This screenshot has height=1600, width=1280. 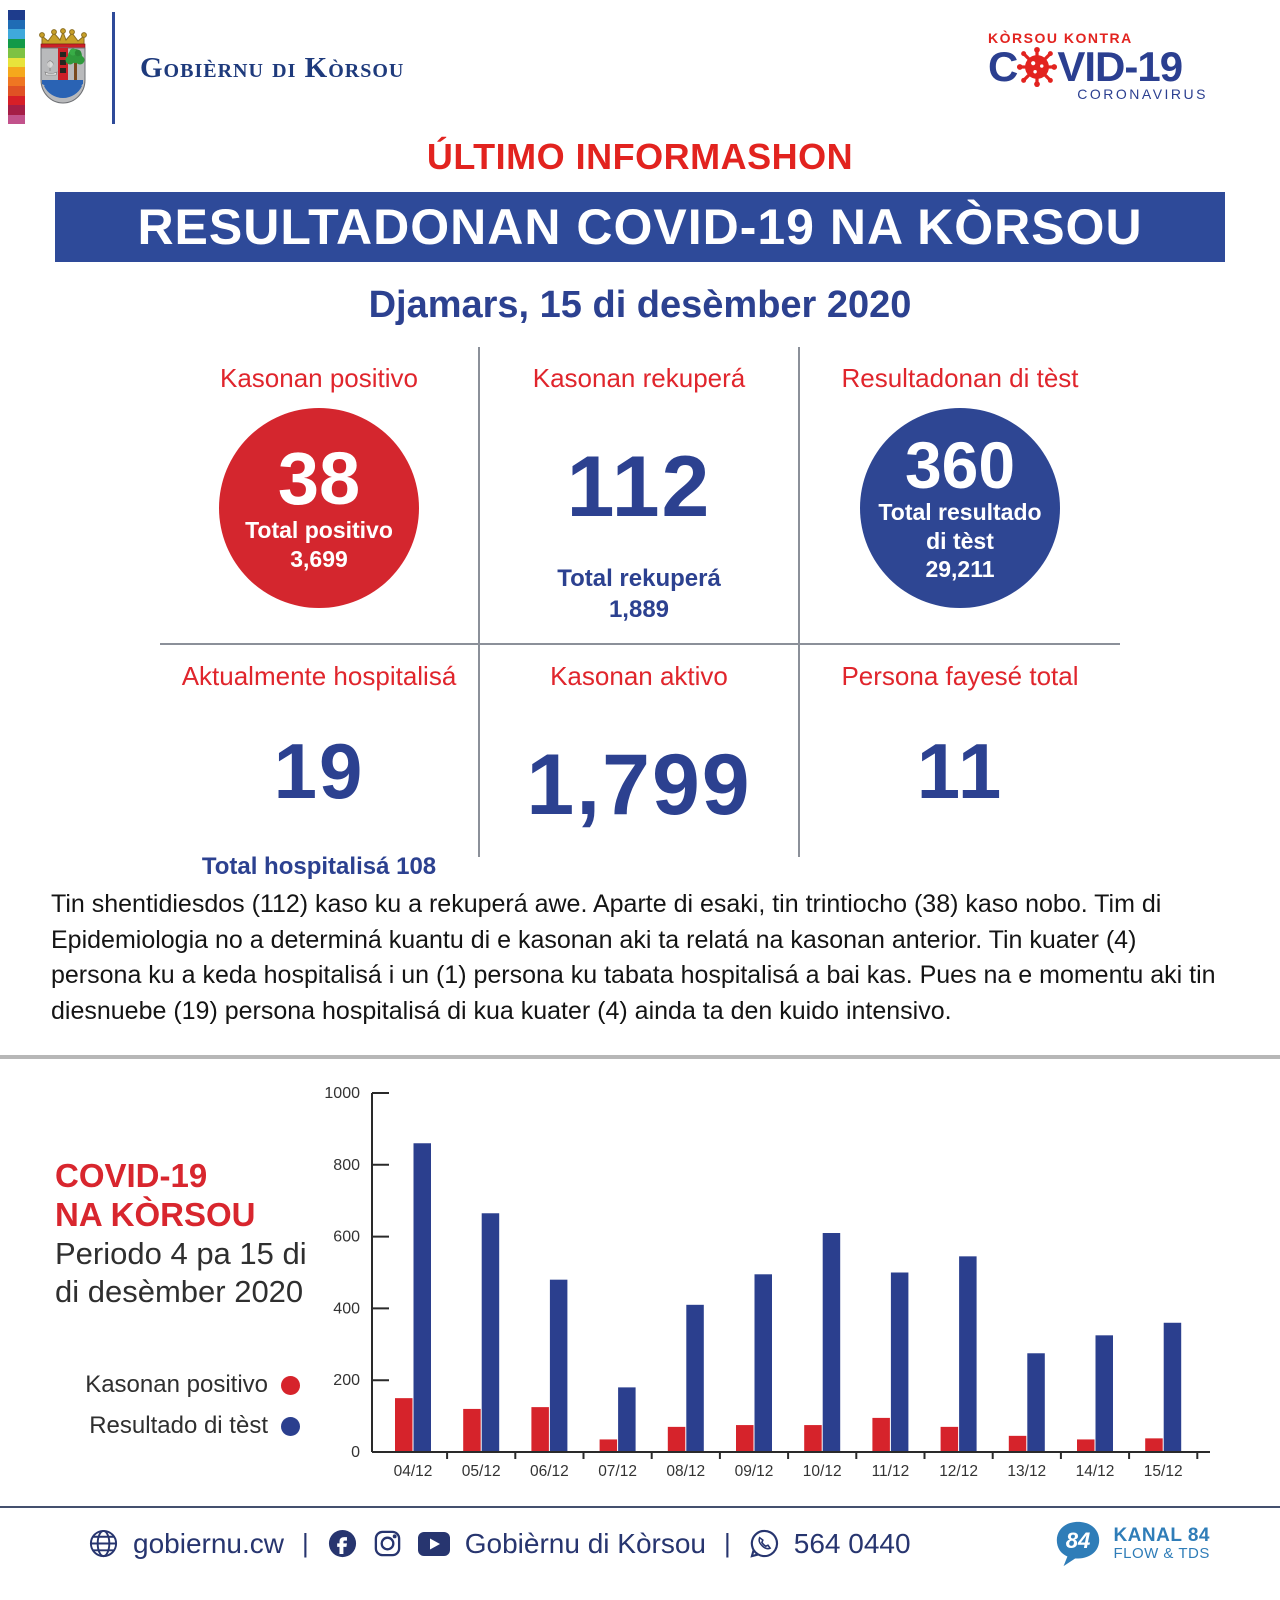 What do you see at coordinates (1095, 1471) in the screenshot?
I see `svg-text: 14/12` at bounding box center [1095, 1471].